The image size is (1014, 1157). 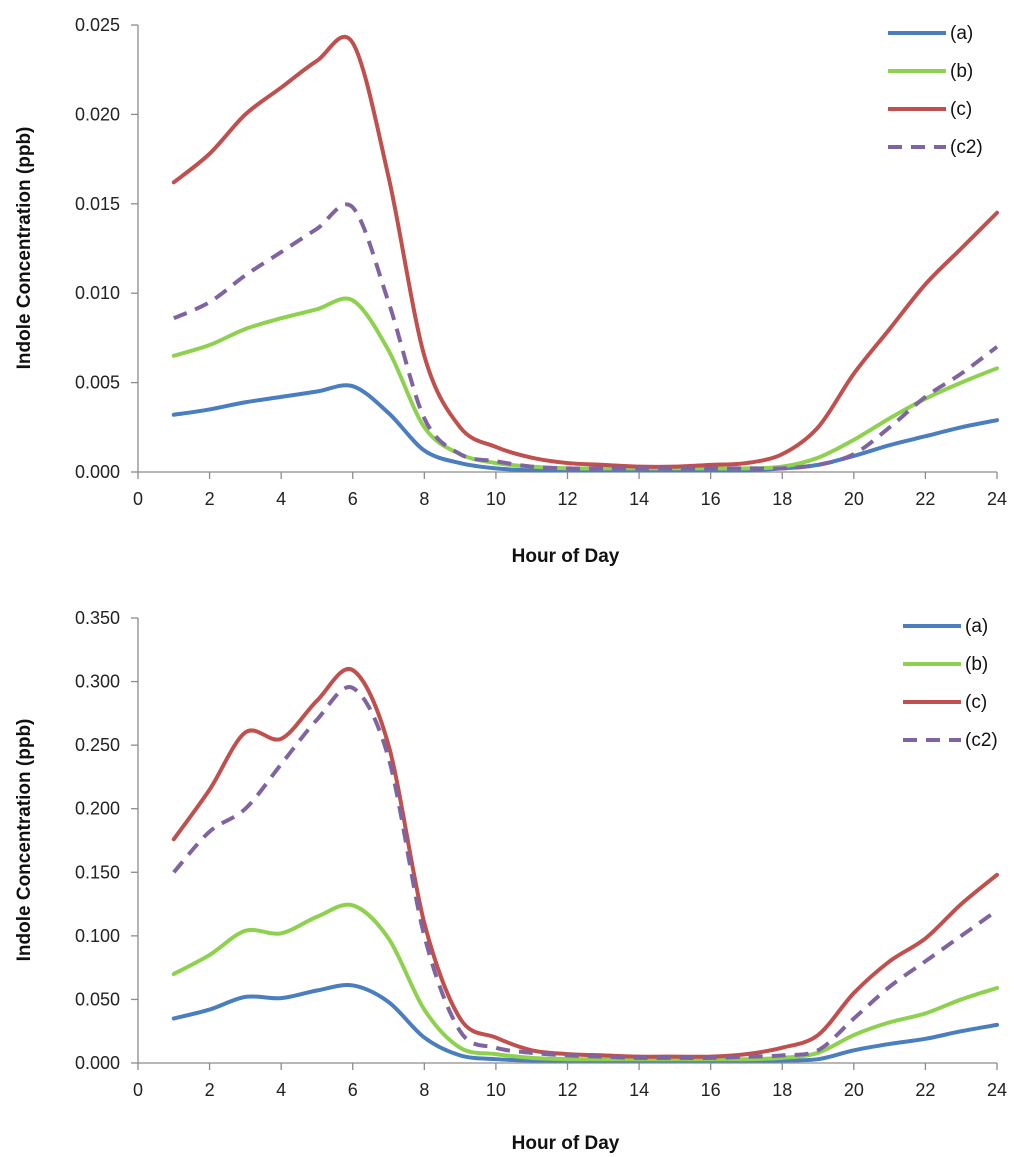 I want to click on y-tick-label: 0.020, so click(x=97, y=114).